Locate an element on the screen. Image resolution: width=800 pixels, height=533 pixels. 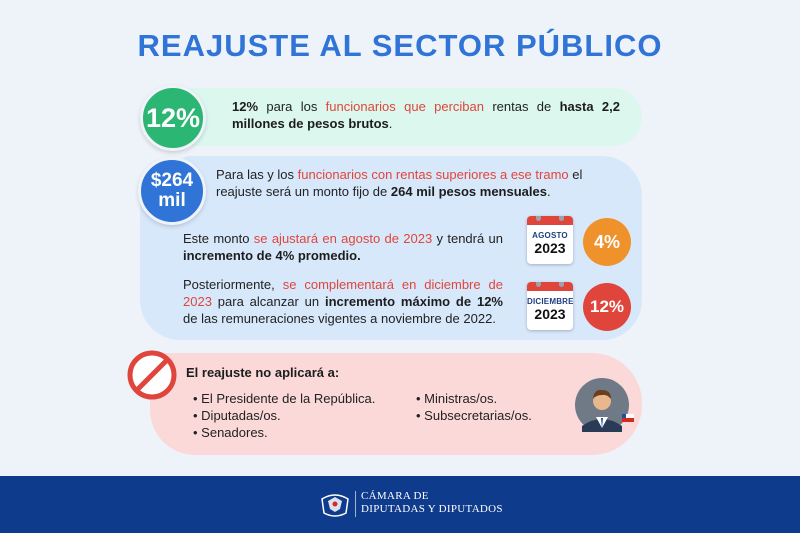
exclusions-list-right: • Ministras/os. • Subsecretarias/os. is located at coordinates (474, 407).